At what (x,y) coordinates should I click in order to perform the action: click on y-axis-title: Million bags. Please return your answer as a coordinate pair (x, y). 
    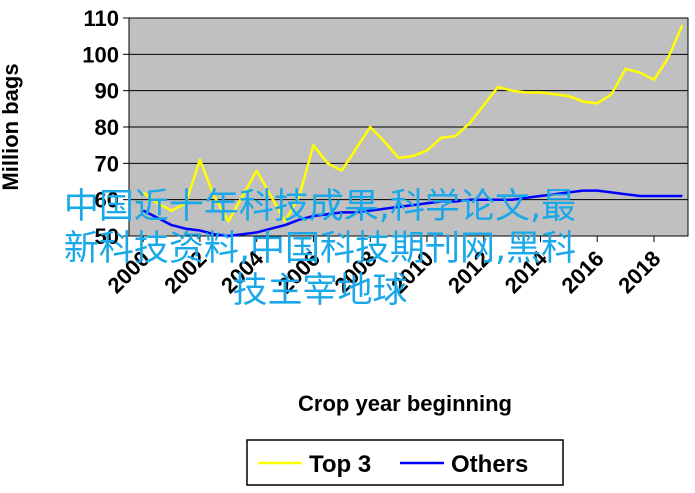
    Looking at the image, I should click on (11, 126).